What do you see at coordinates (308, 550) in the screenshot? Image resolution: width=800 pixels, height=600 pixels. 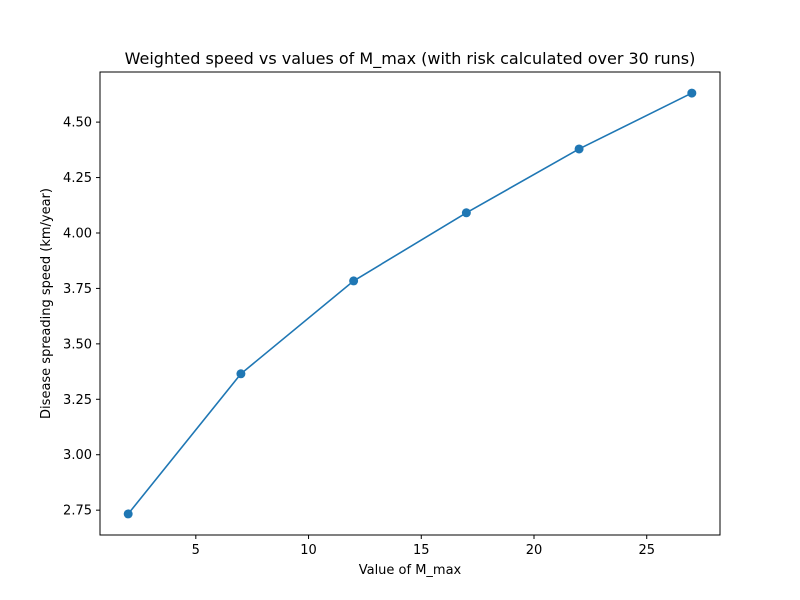 I see `x-tick-label: 10` at bounding box center [308, 550].